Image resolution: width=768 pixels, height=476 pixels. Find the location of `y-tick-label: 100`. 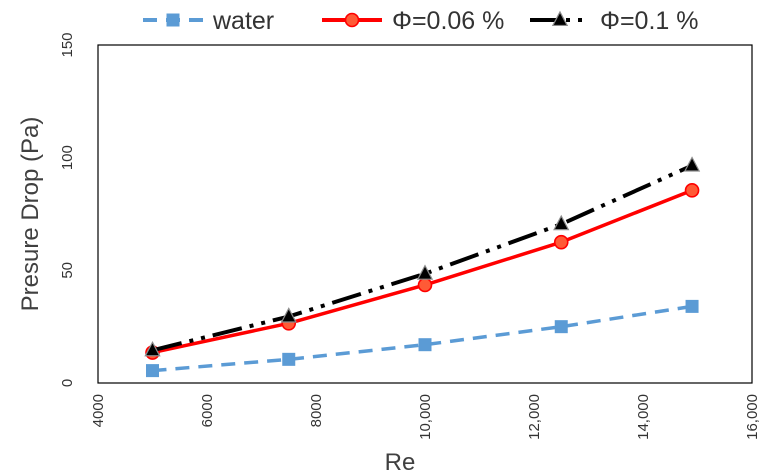

y-tick-label: 100 is located at coordinates (67, 157).